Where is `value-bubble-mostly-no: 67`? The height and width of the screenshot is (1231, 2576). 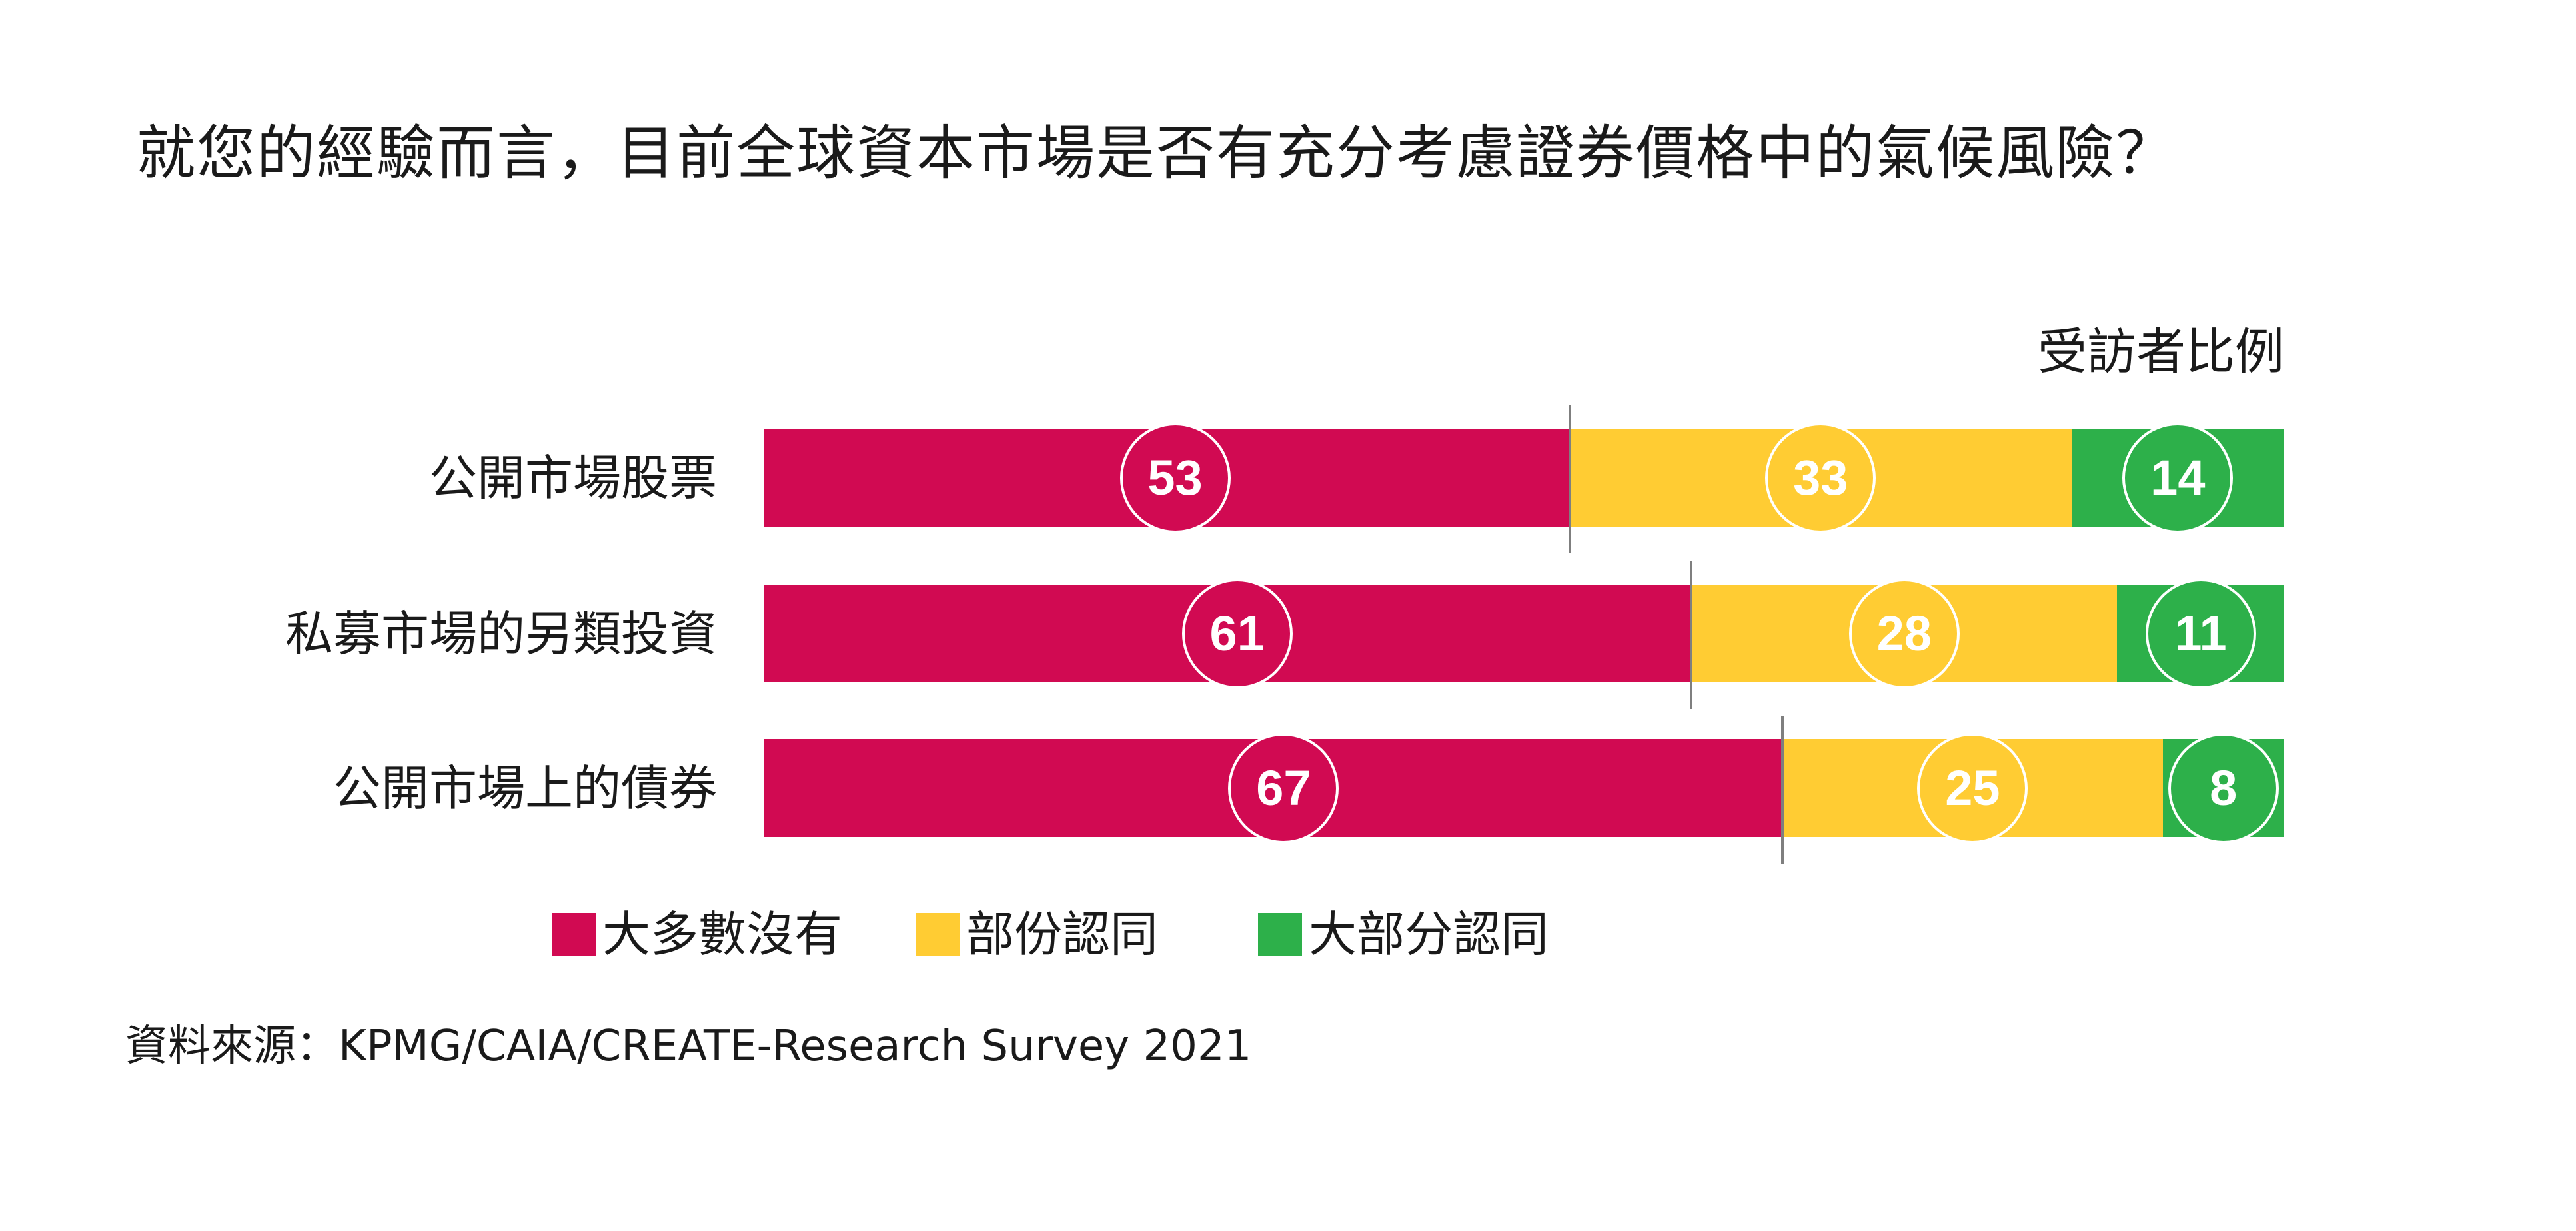
value-bubble-mostly-no: 67 is located at coordinates (1283, 788).